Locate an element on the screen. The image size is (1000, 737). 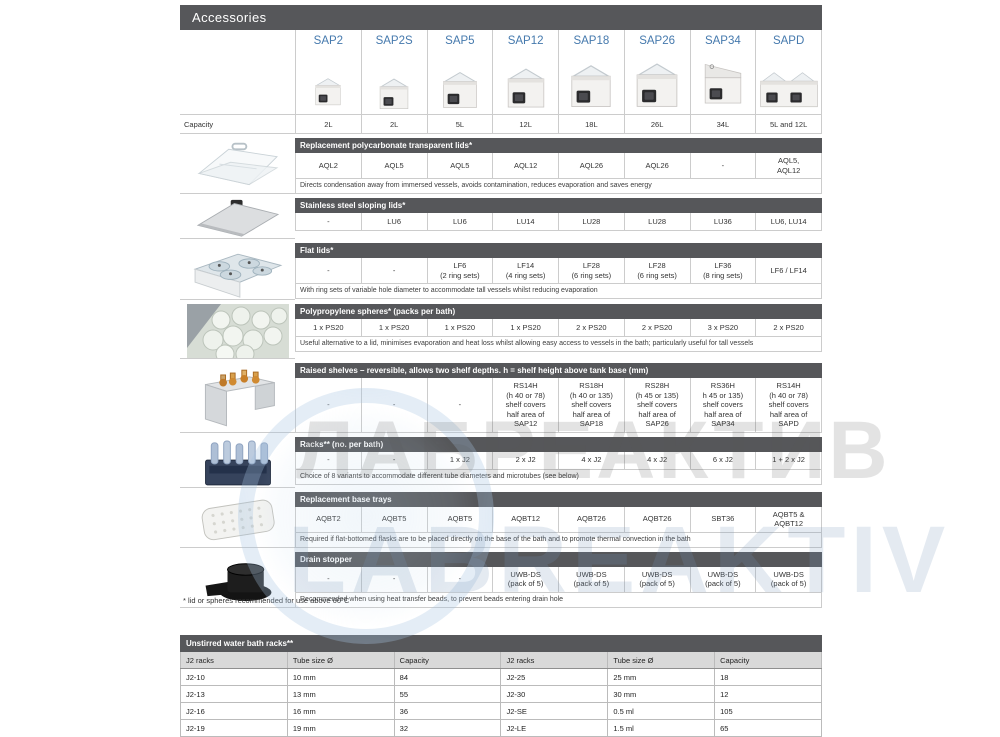
racks-header-cell: Capacity is located at coordinates (448, 660).